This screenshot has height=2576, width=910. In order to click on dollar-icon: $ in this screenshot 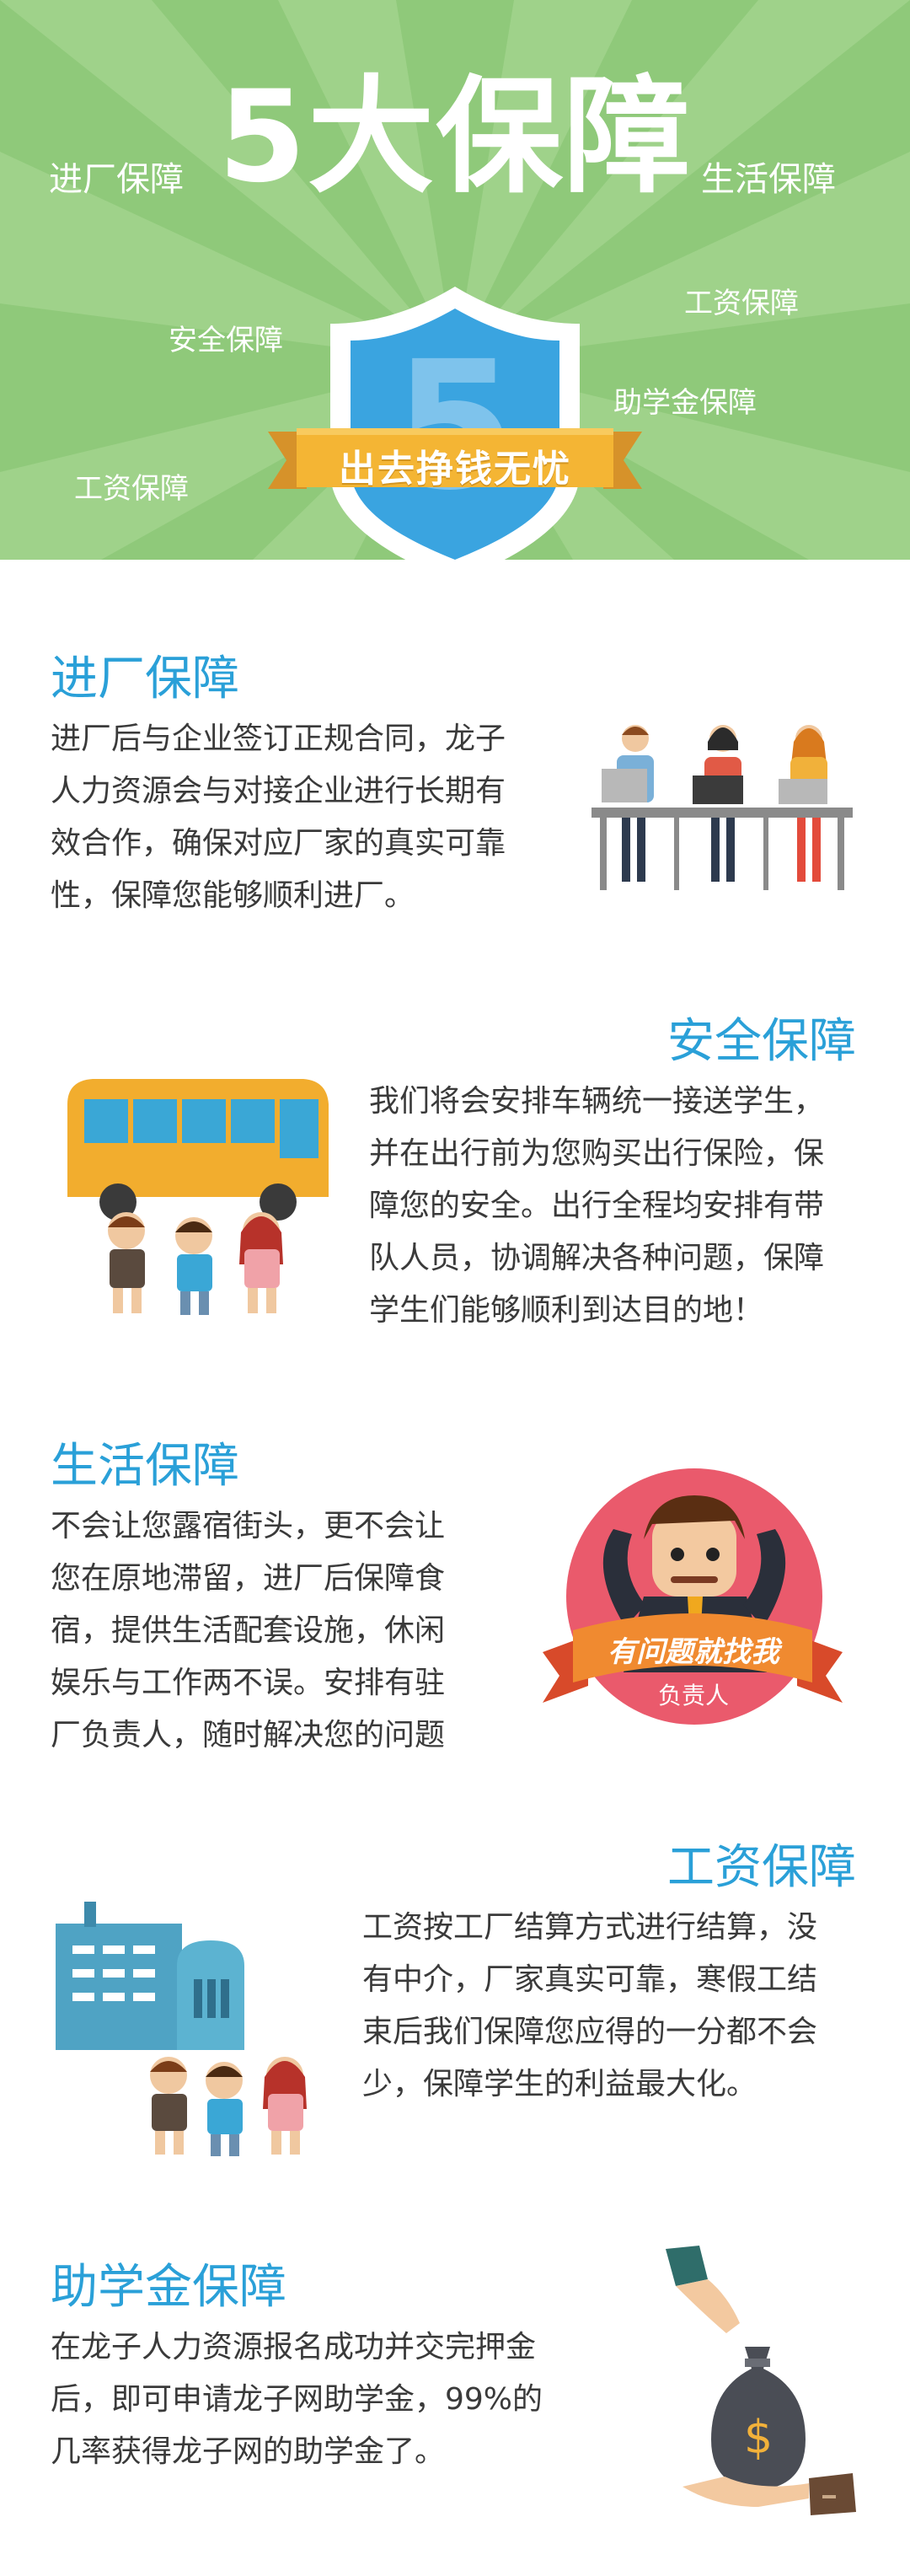, I will do `click(758, 2437)`.